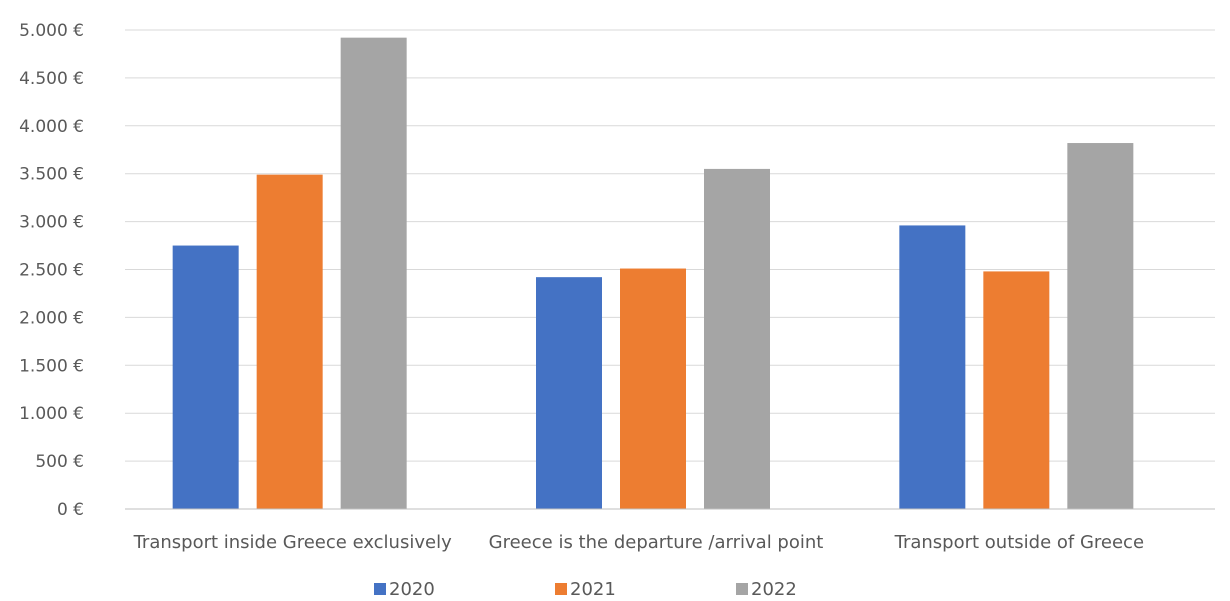 This screenshot has width=1230, height=601. I want to click on legend-label-2020: 2020, so click(412, 589).